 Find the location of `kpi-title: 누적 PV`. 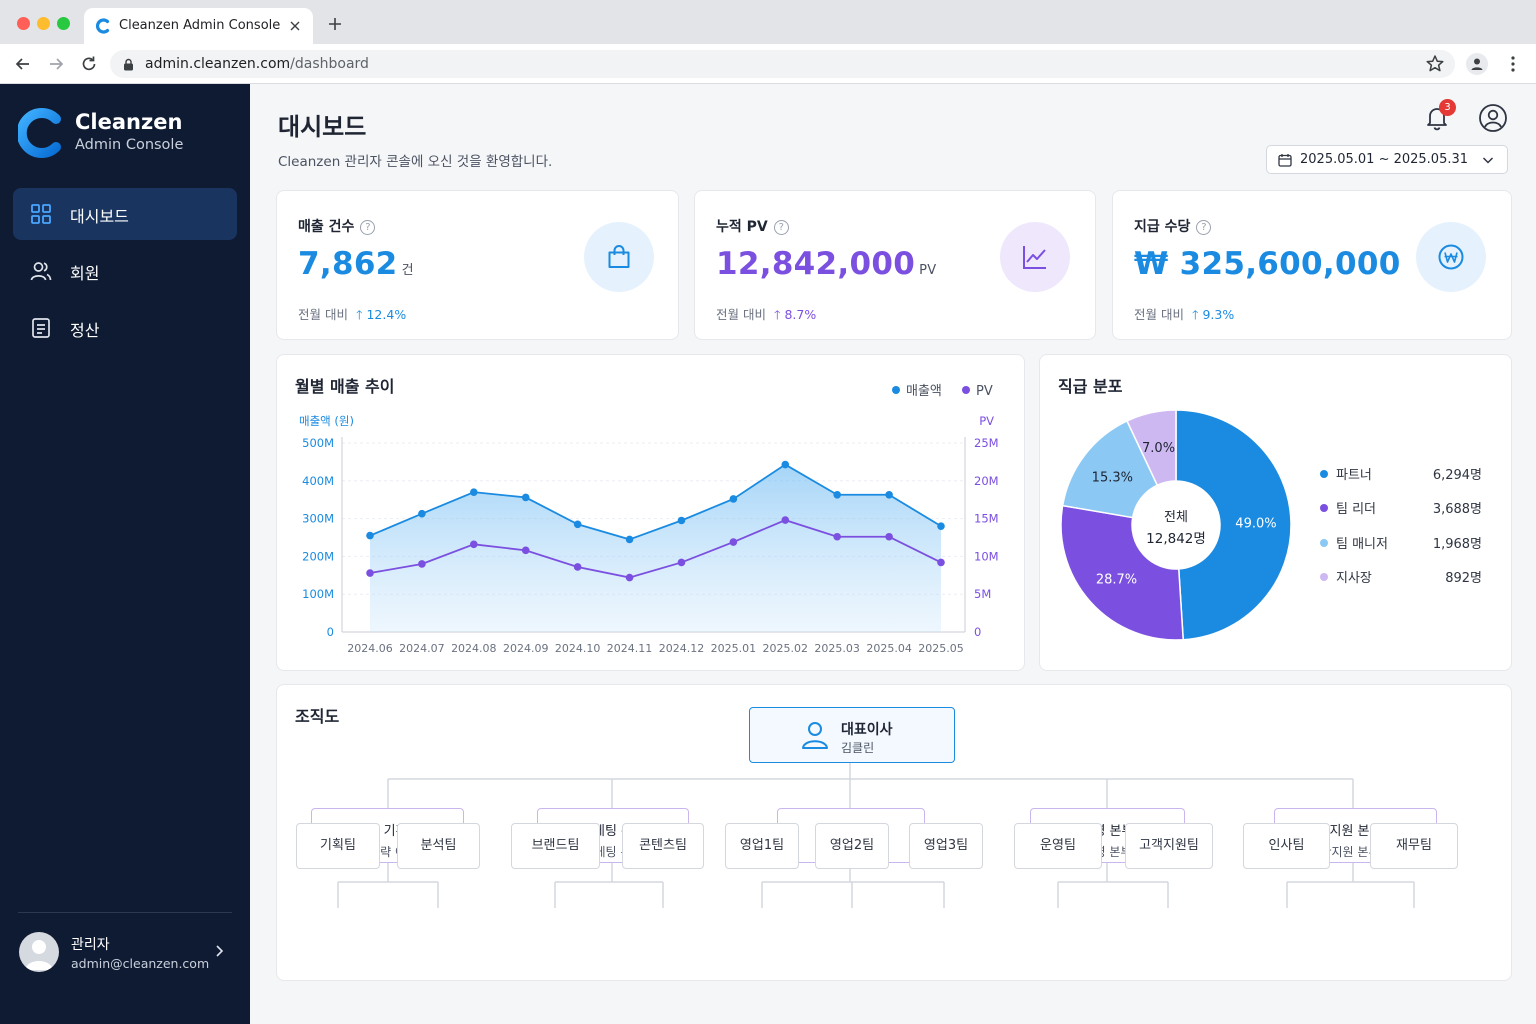

kpi-title: 누적 PV is located at coordinates (742, 227).